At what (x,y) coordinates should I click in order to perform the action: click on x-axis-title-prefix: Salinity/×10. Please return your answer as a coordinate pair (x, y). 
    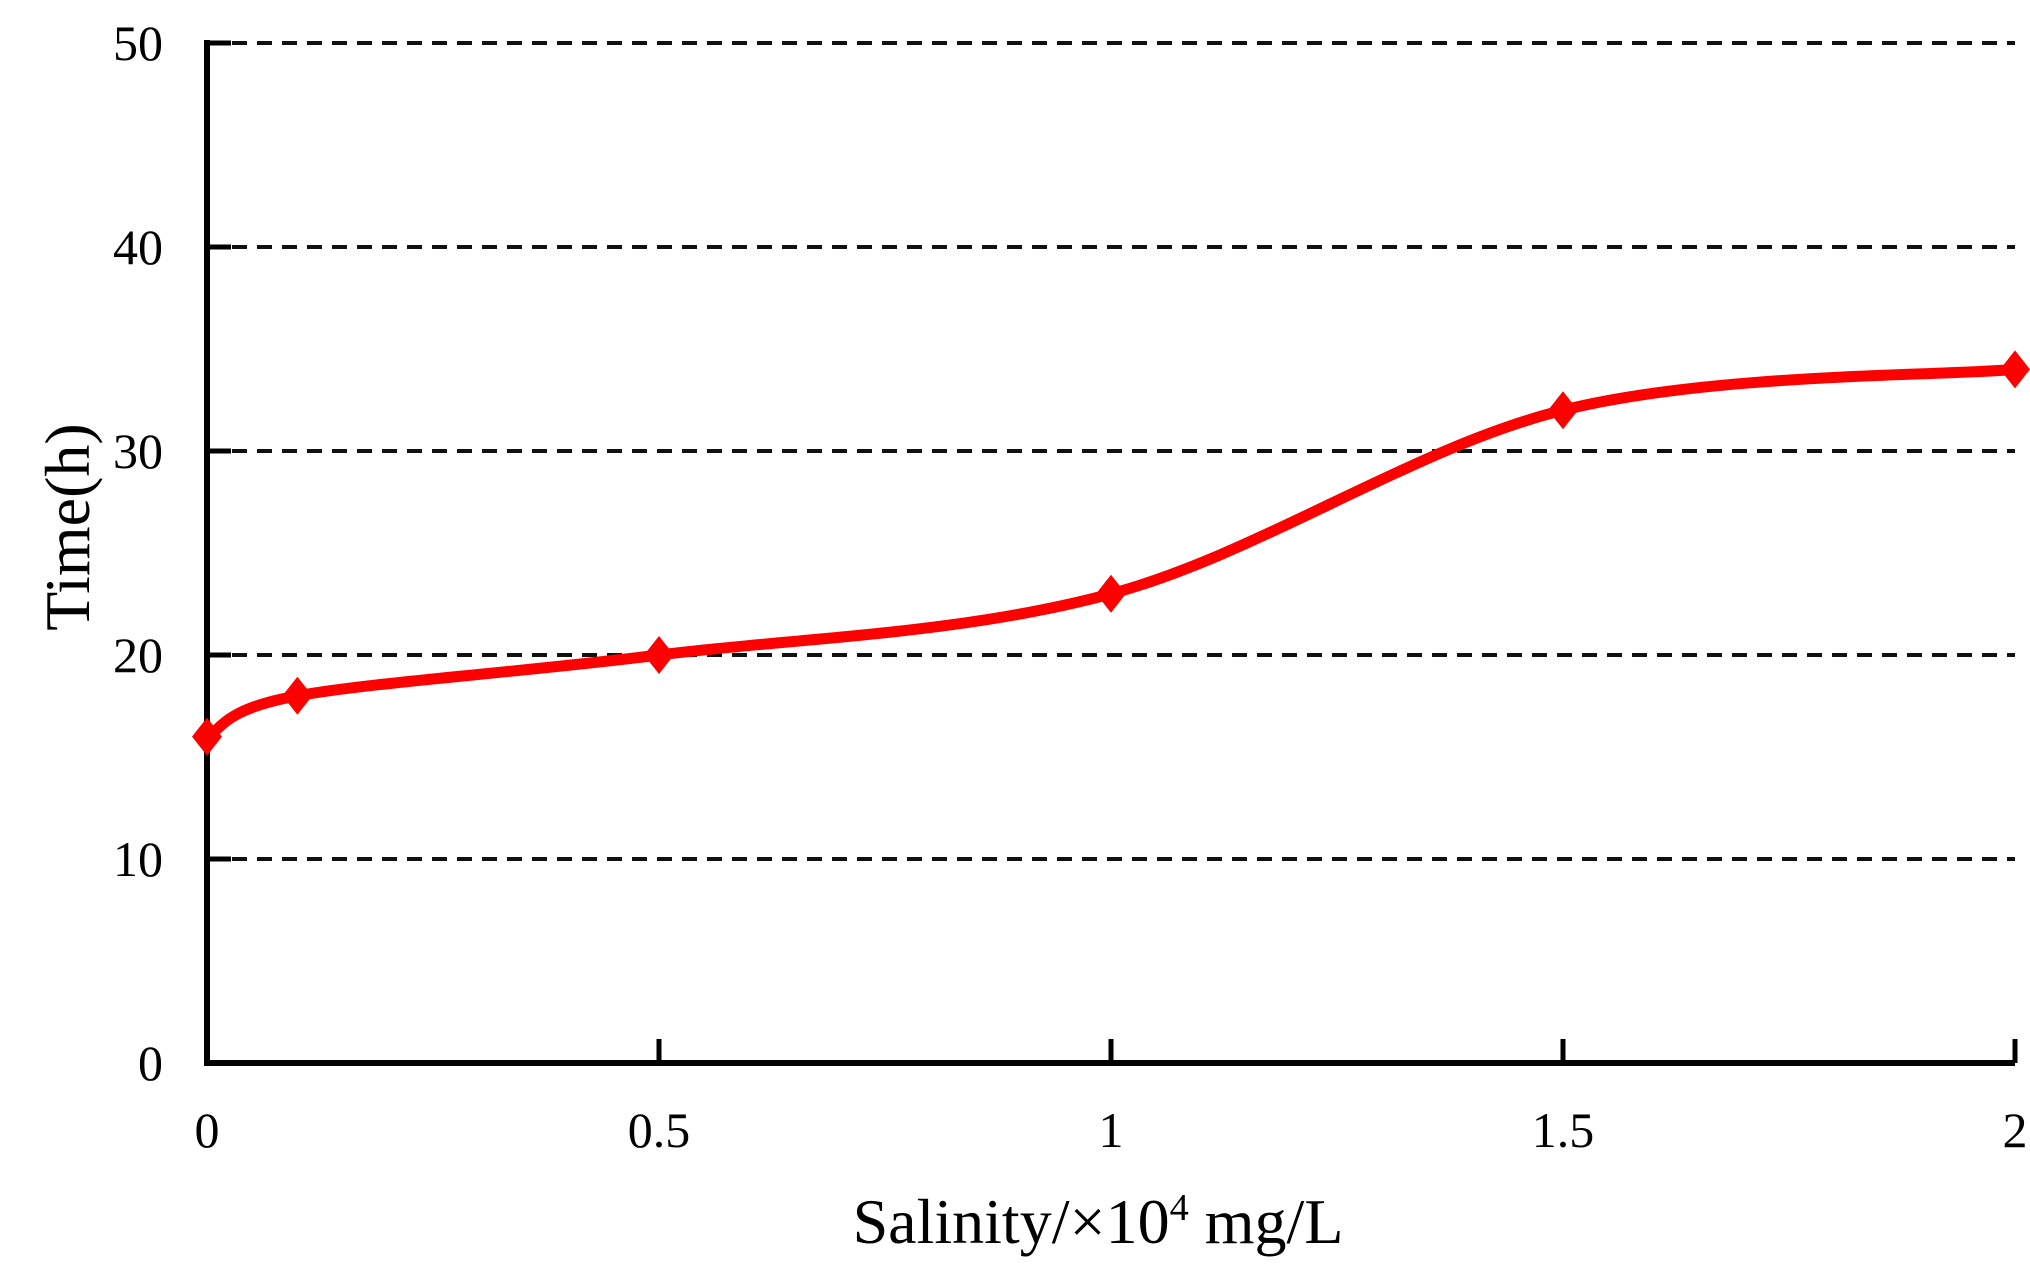
    Looking at the image, I should click on (1011, 1221).